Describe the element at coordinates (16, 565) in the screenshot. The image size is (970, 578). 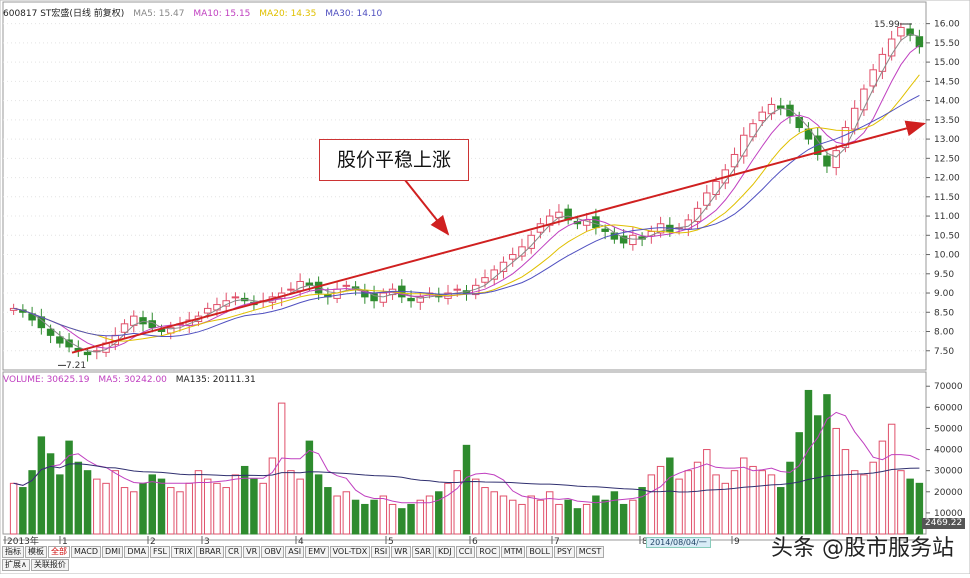
I see `bottom-tab: 扩展∧` at that location.